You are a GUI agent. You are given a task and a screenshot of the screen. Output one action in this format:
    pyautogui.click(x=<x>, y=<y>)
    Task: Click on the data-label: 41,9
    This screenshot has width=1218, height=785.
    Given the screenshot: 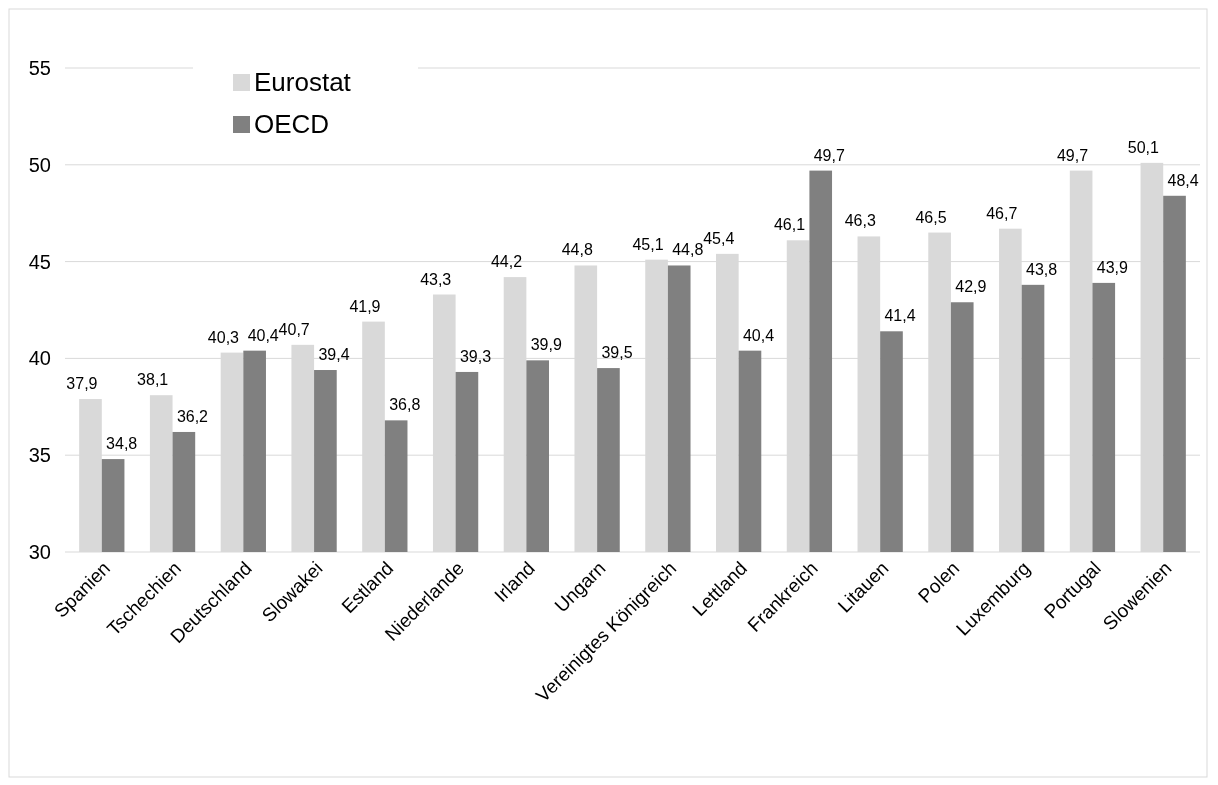 What is the action you would take?
    pyautogui.click(x=365, y=306)
    